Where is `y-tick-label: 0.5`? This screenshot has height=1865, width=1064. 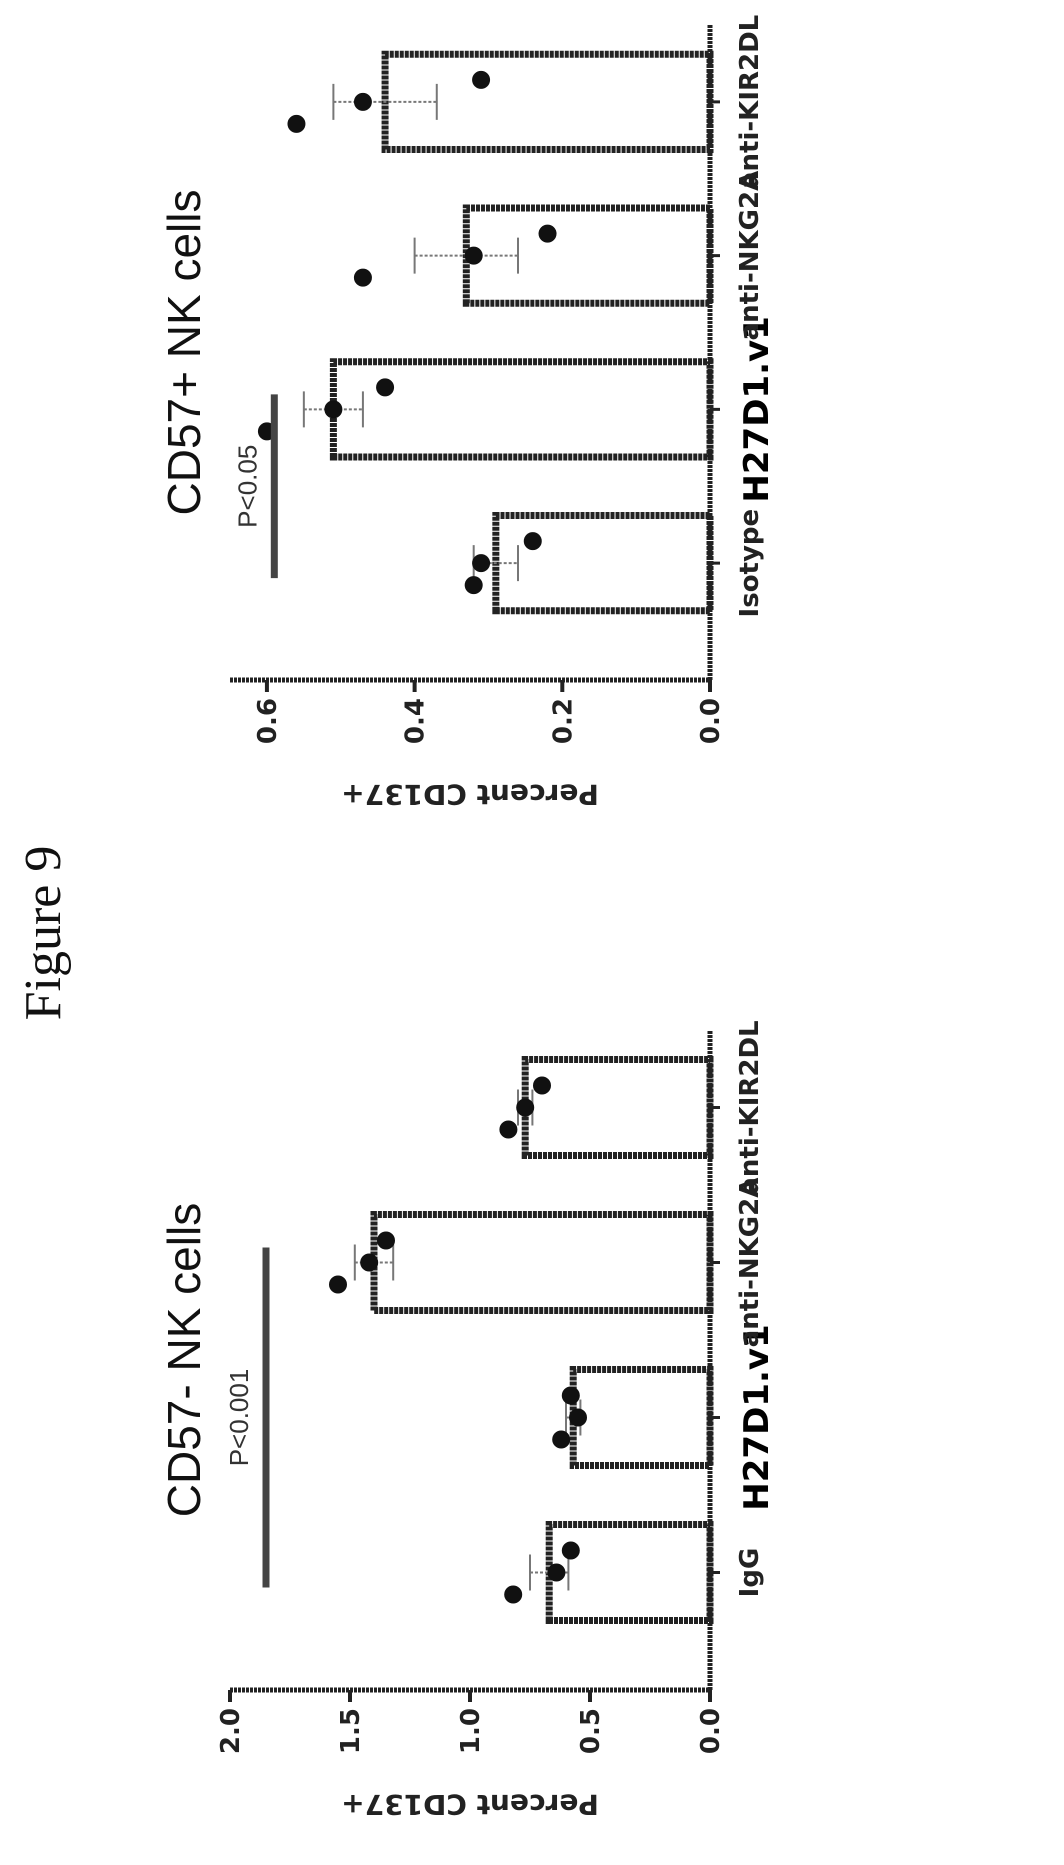
y-tick-label: 0.5 is located at coordinates (591, 1731).